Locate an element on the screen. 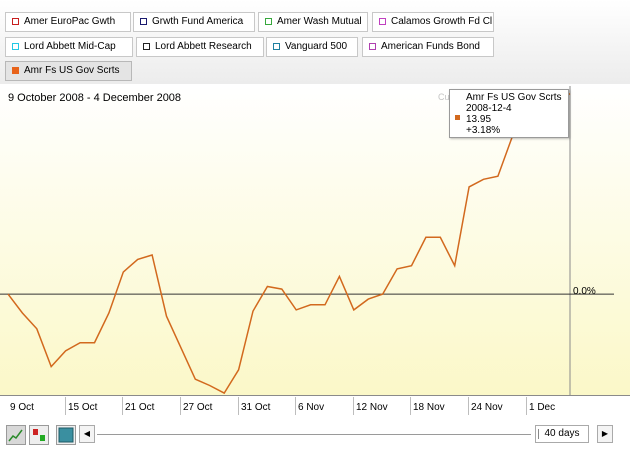 The width and height of the screenshot is (630, 453). scroll-right-button: ▶ is located at coordinates (605, 434).